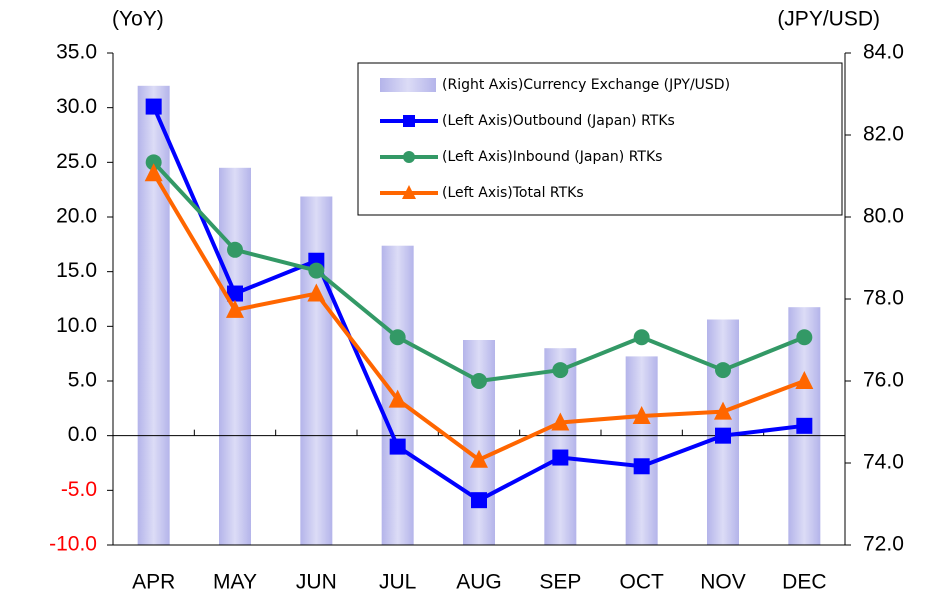 Image resolution: width=944 pixels, height=603 pixels. I want to click on x-tick-label: DEC, so click(804, 582).